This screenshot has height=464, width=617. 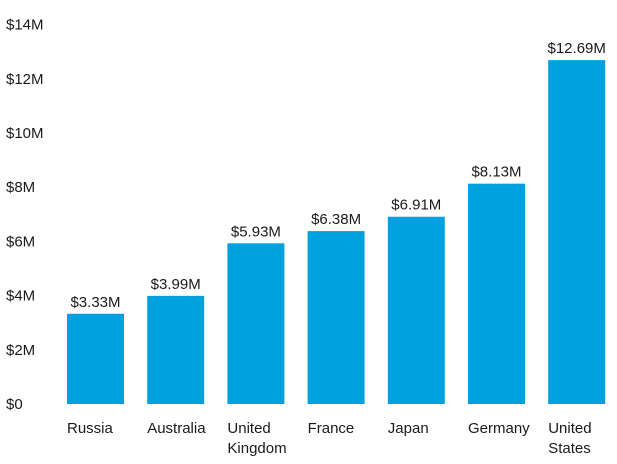 What do you see at coordinates (20, 296) in the screenshot?
I see `y-tick-label: $4M` at bounding box center [20, 296].